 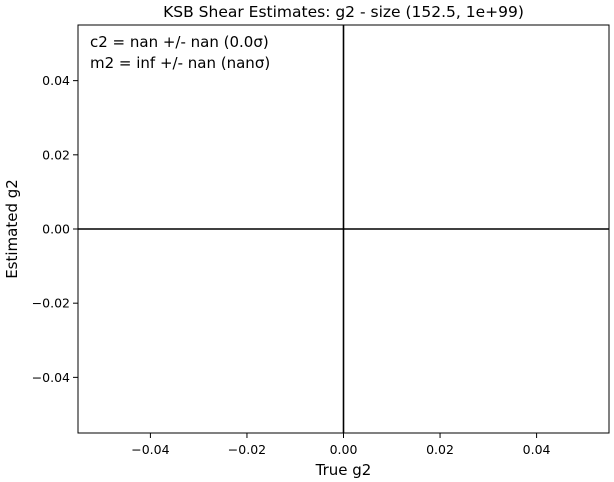 I want to click on x-tick-label: −0.04, so click(x=150, y=449).